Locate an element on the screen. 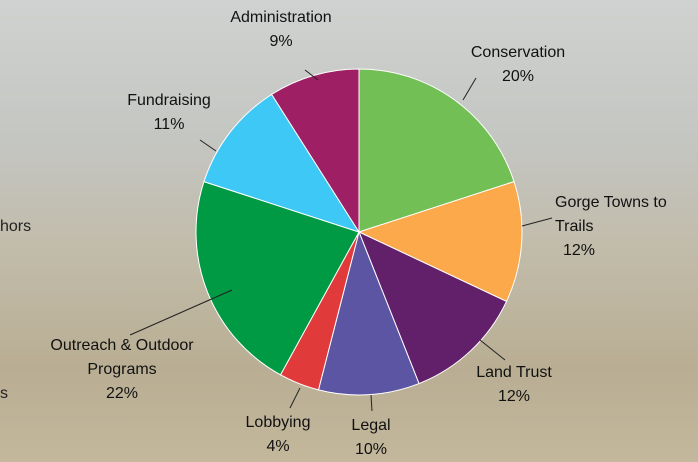  category-label: Lobbying is located at coordinates (278, 422).